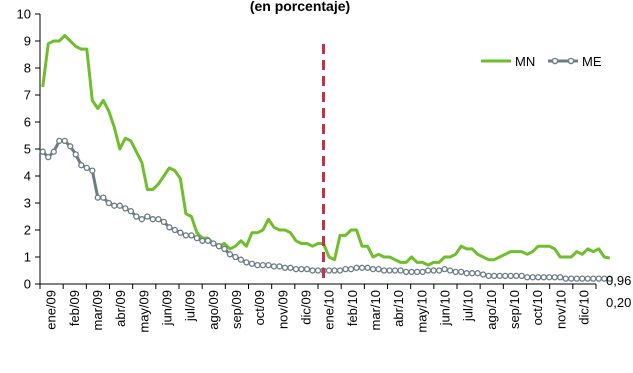 This screenshot has width=633, height=373. I want to click on x-tick-label: may/09, so click(143, 311).